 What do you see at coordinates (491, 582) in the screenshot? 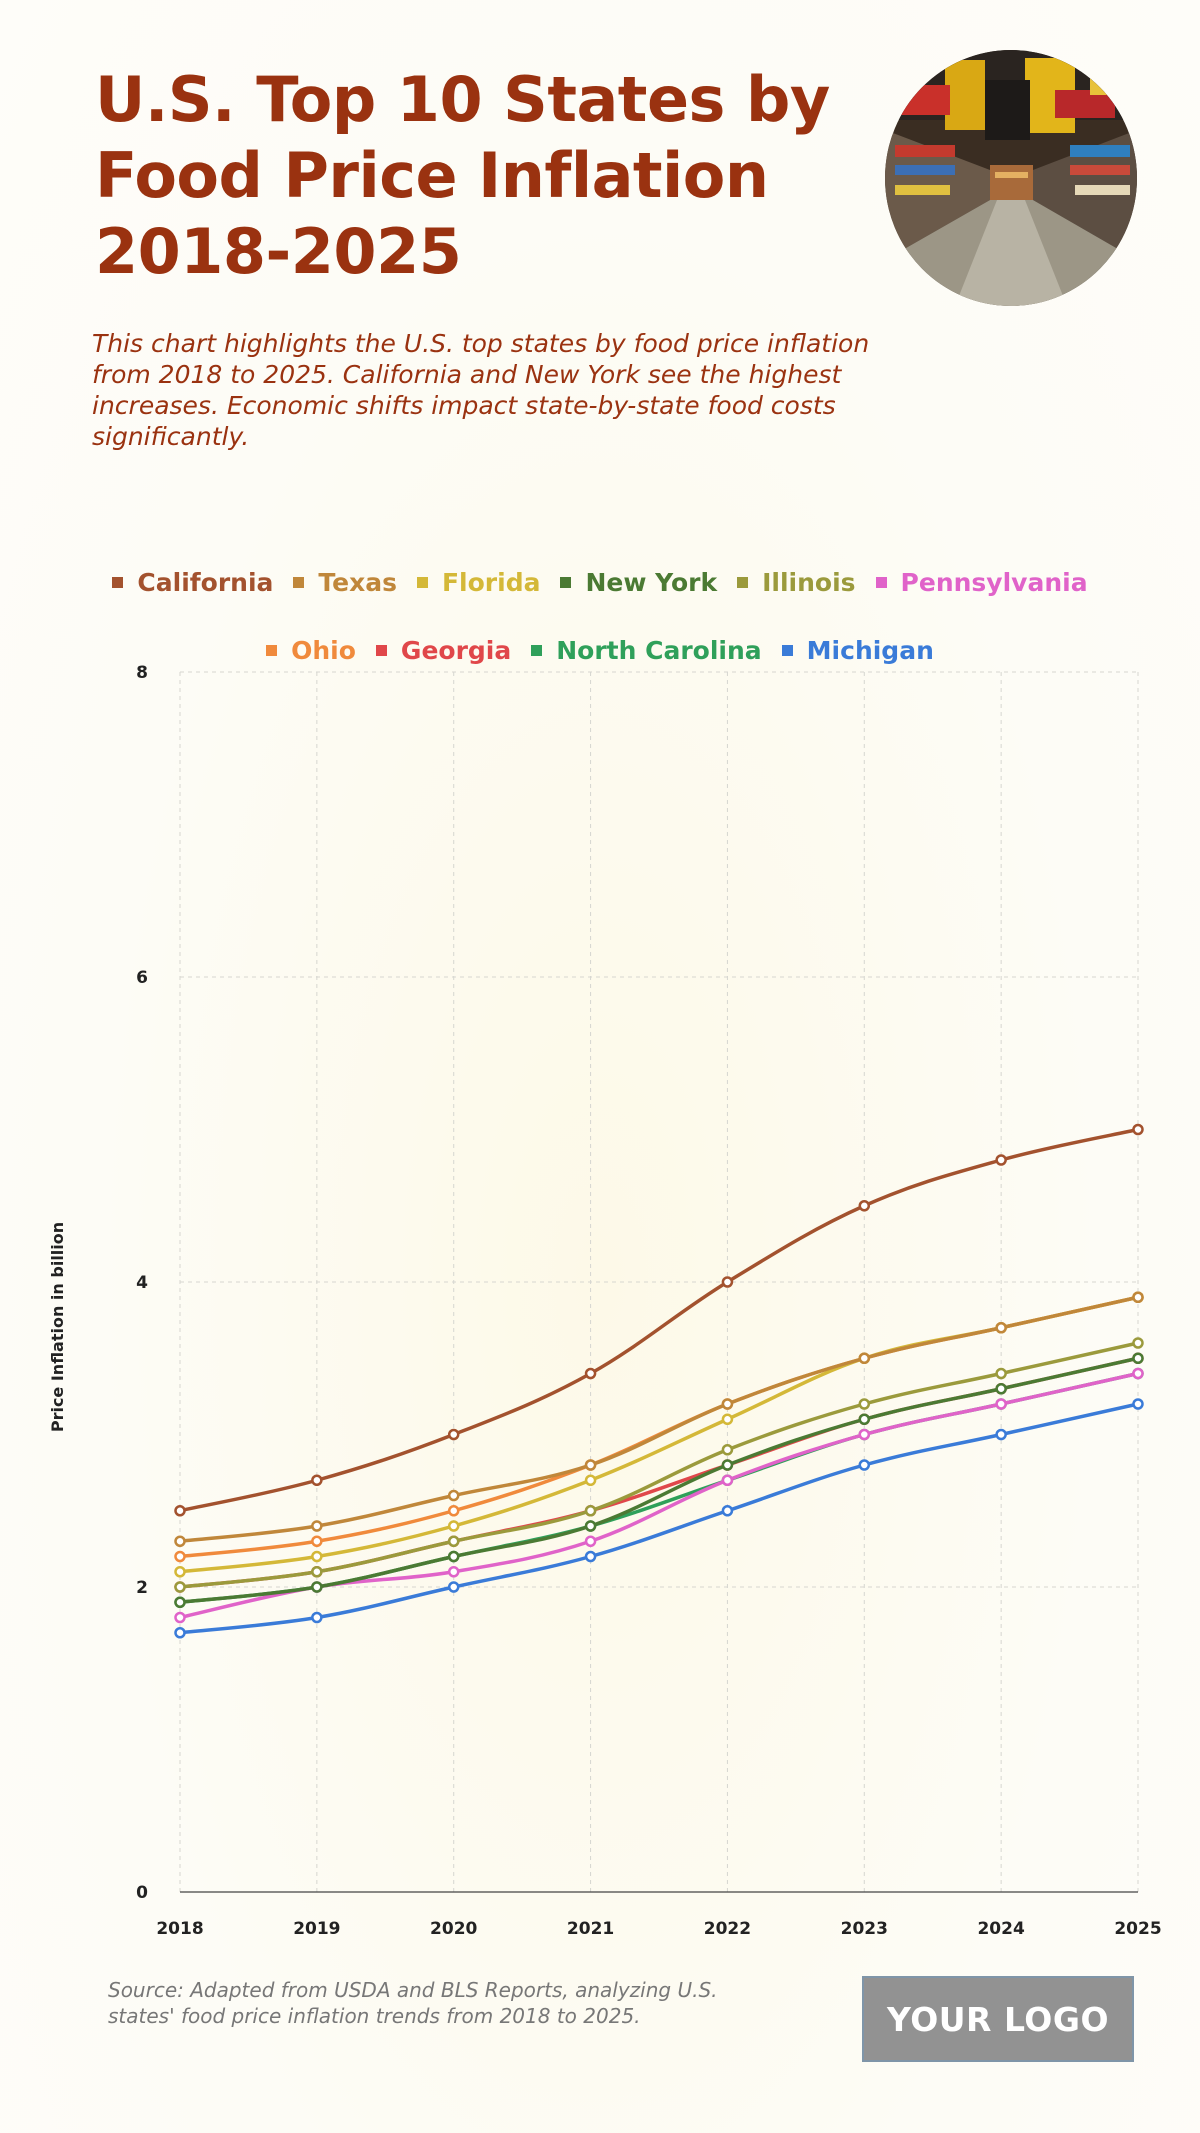
I see `legend-label: Florida` at bounding box center [491, 582].